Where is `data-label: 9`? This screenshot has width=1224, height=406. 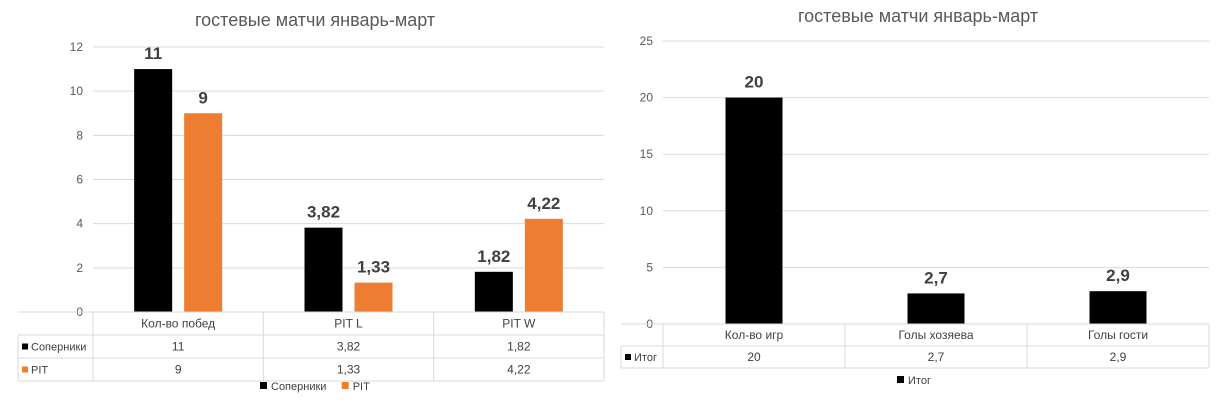 data-label: 9 is located at coordinates (202, 97).